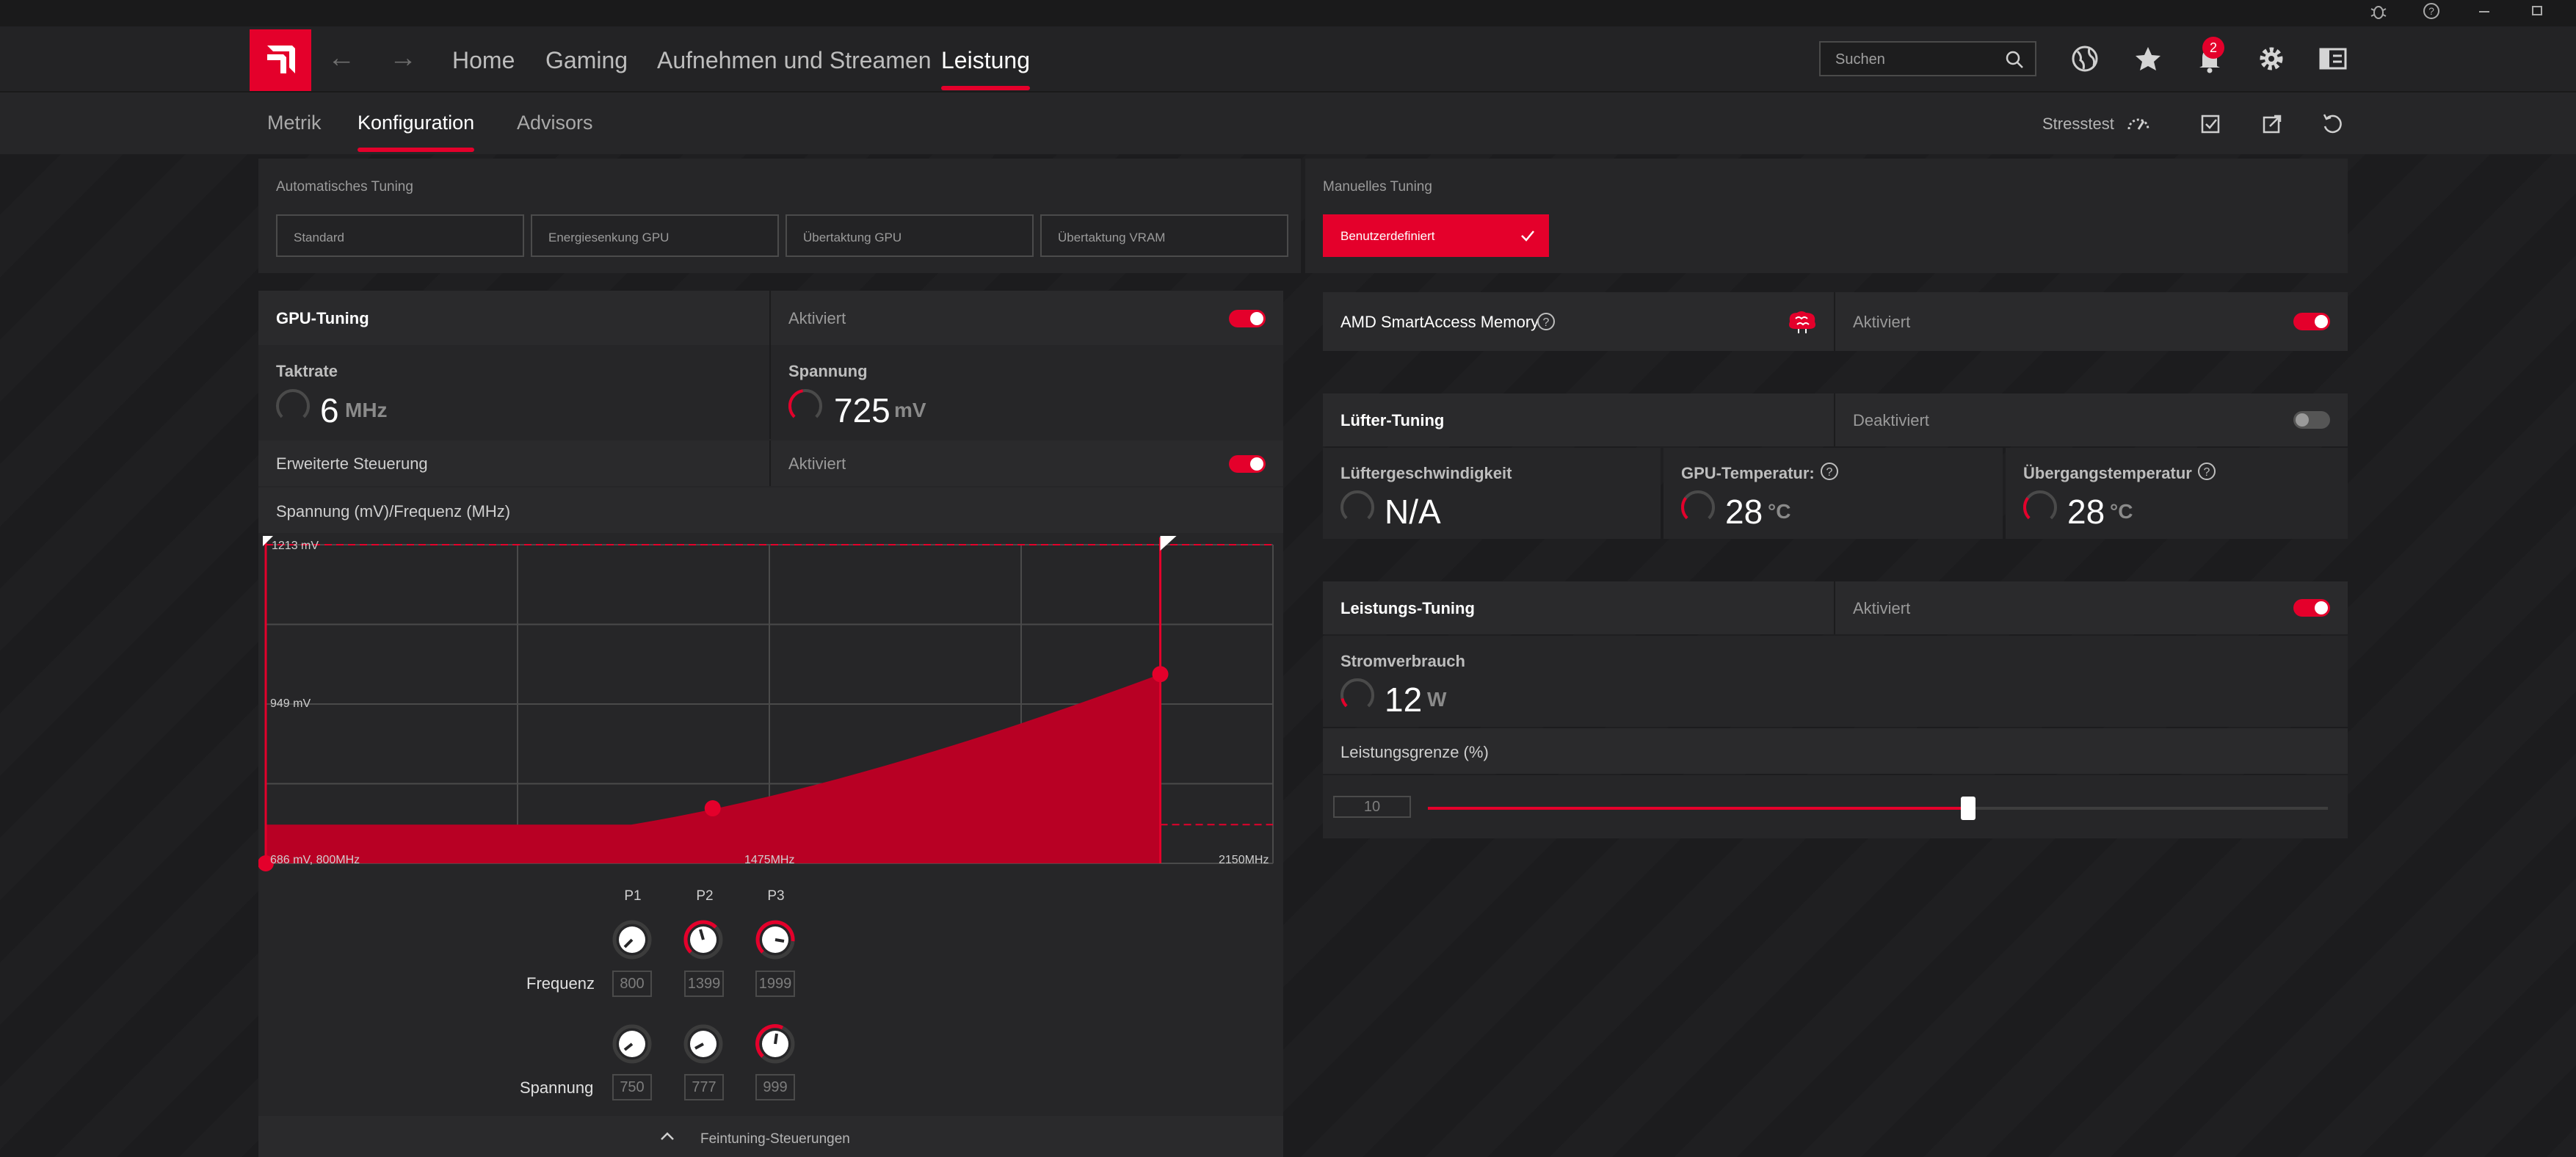 The height and width of the screenshot is (1157, 2576). What do you see at coordinates (280, 60) in the screenshot?
I see `amd-logo-icon` at bounding box center [280, 60].